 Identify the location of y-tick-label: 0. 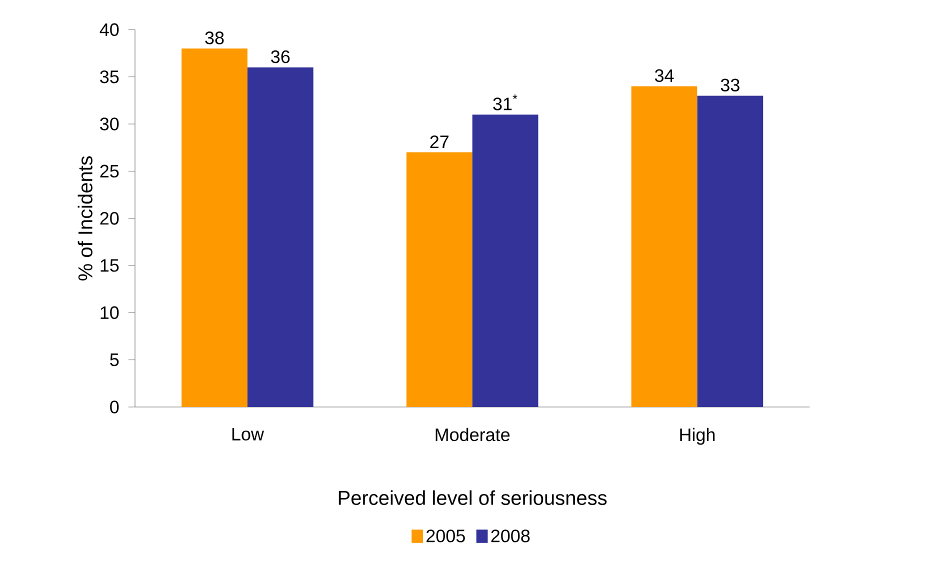
(114, 407).